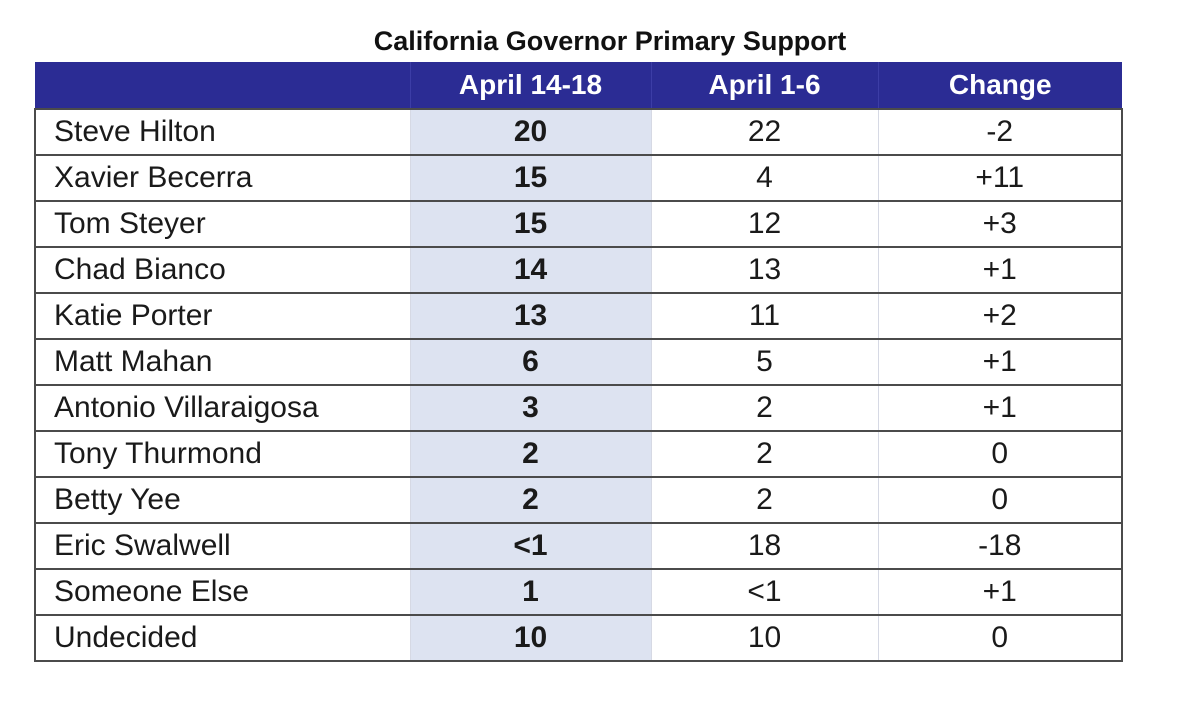  I want to click on table-row: Tom Steyer 15 12 +3, so click(578, 224).